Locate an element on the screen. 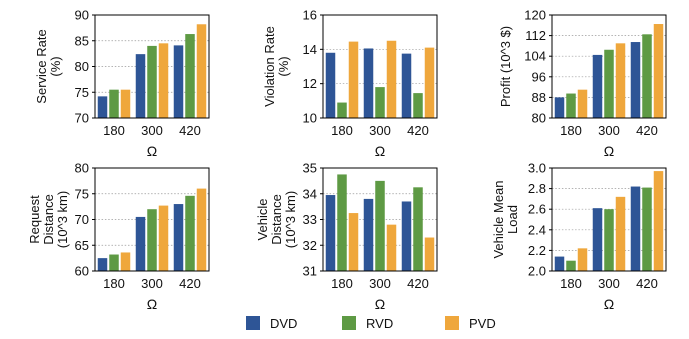  y-tick-label: 35 is located at coordinates (310, 168).